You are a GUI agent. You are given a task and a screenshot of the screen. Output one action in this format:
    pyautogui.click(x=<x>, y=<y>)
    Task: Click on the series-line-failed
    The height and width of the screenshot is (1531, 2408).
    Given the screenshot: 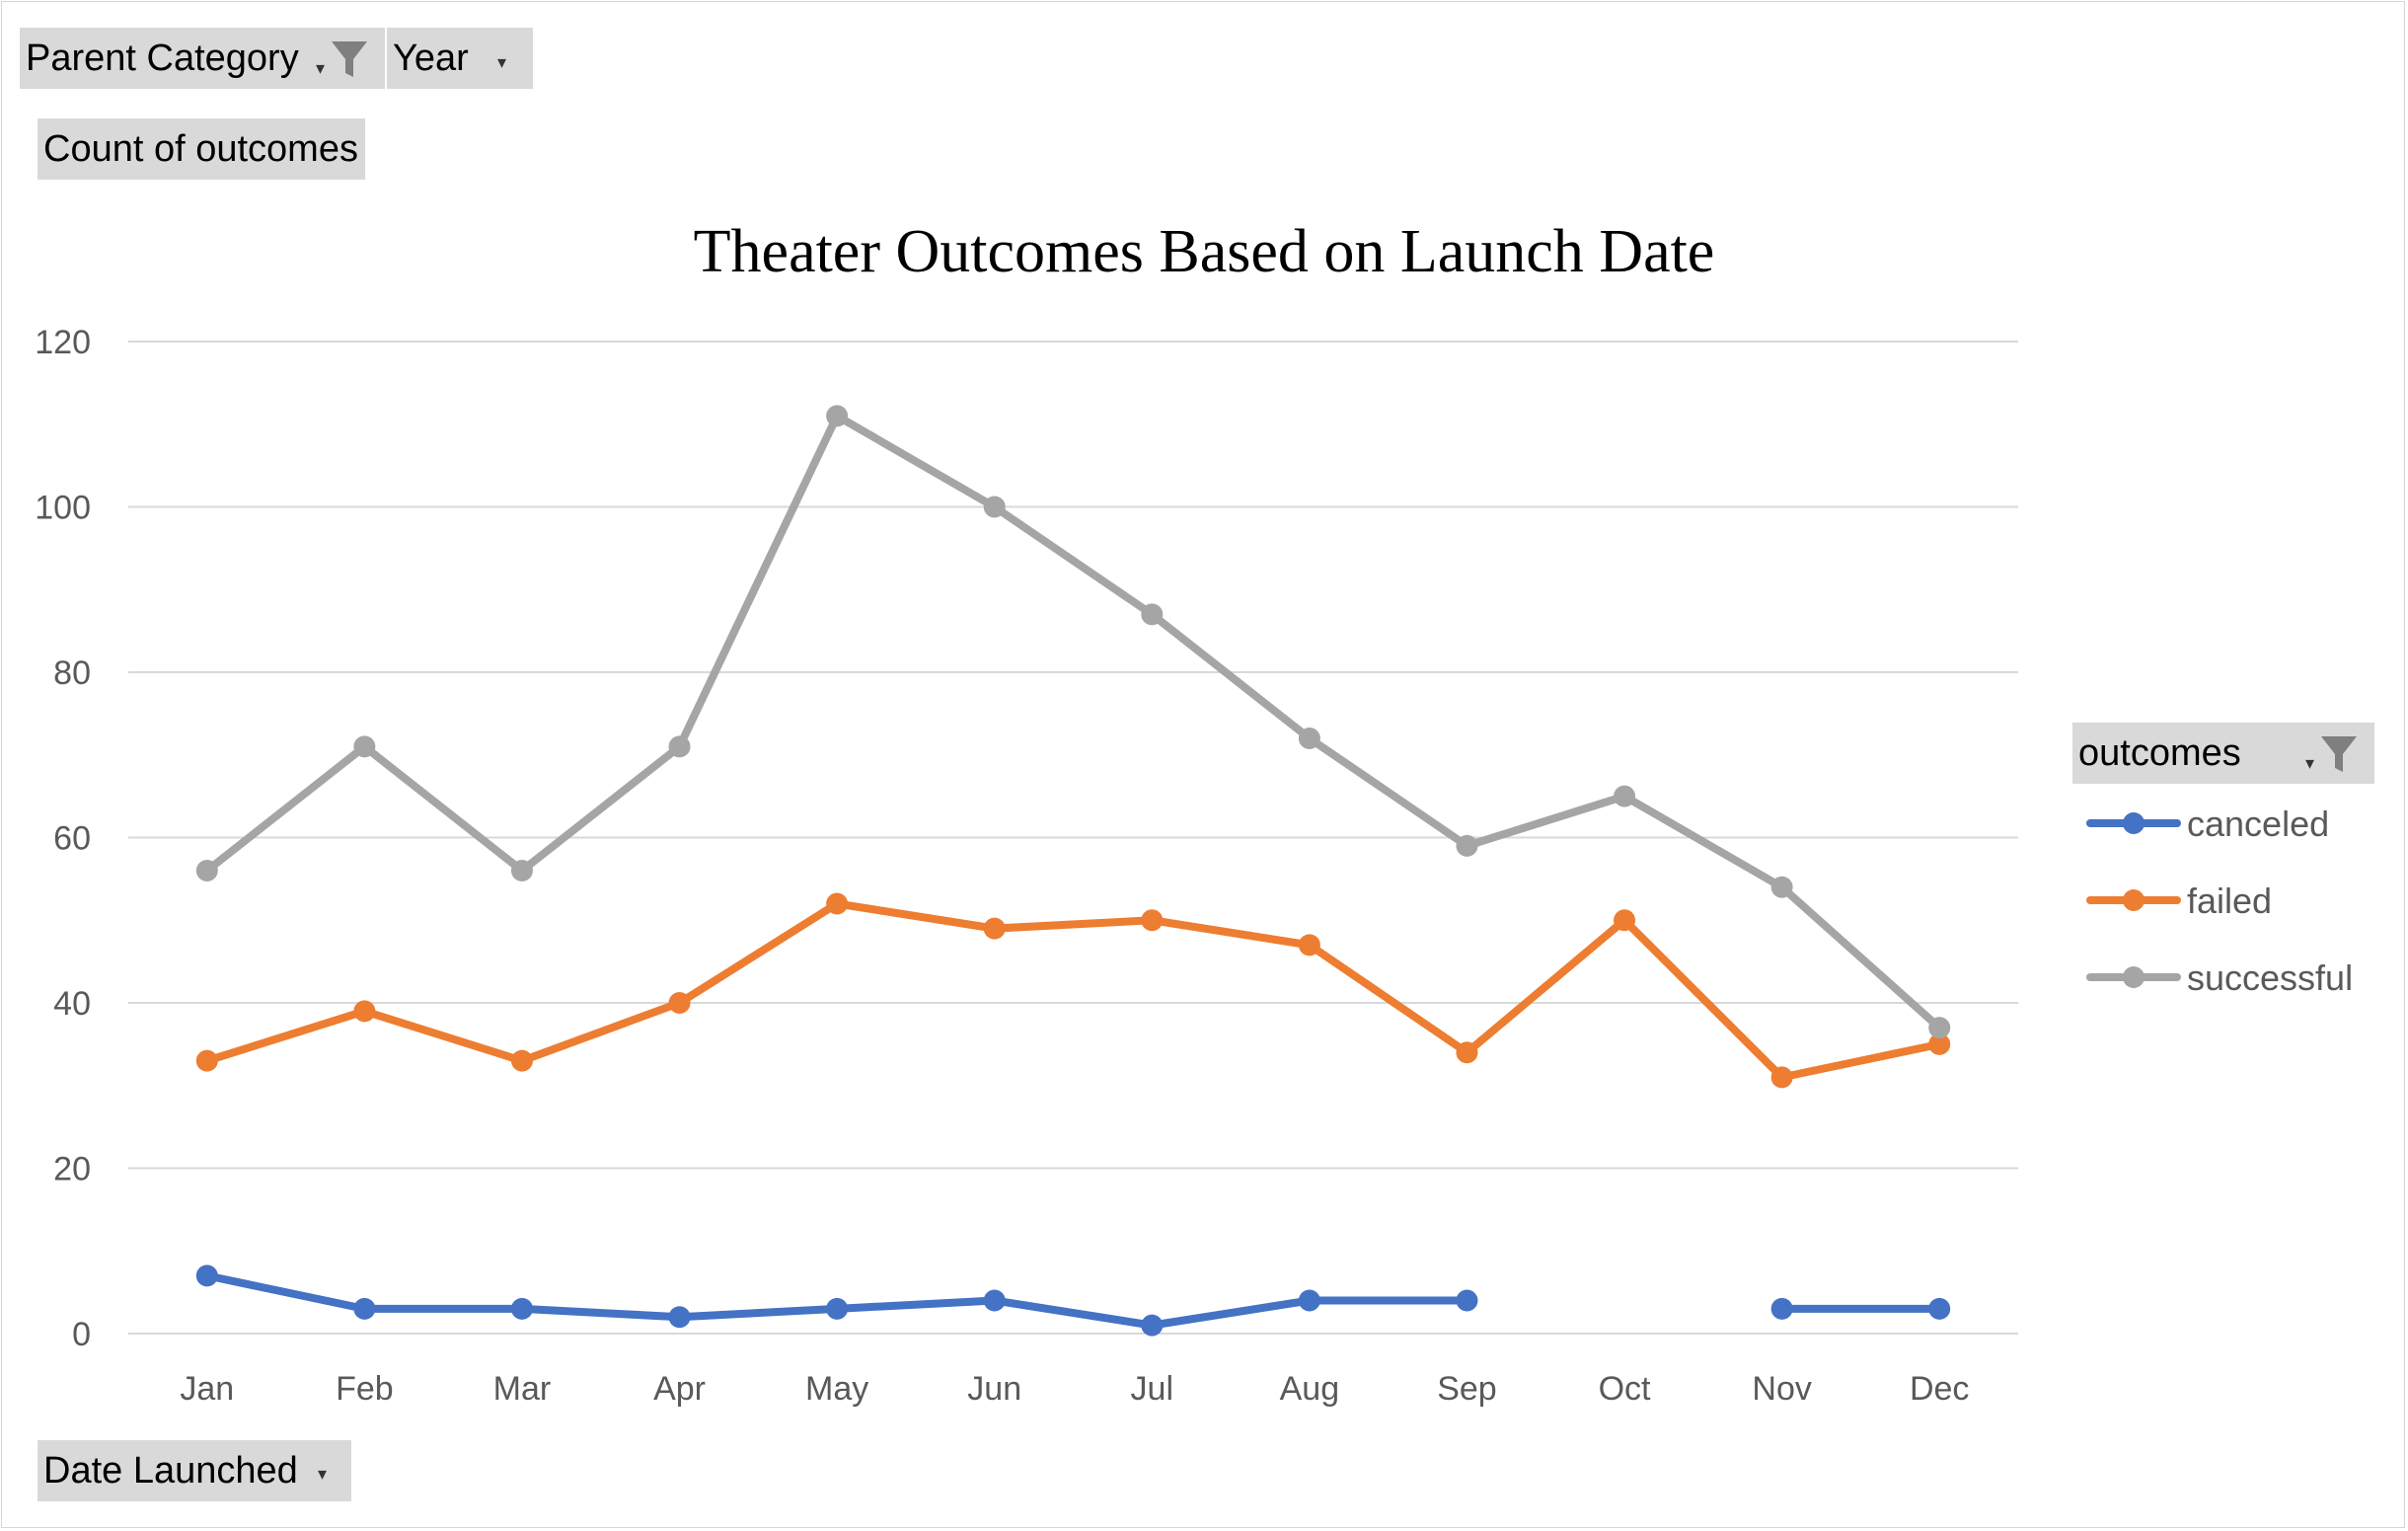 What is the action you would take?
    pyautogui.click(x=1073, y=990)
    